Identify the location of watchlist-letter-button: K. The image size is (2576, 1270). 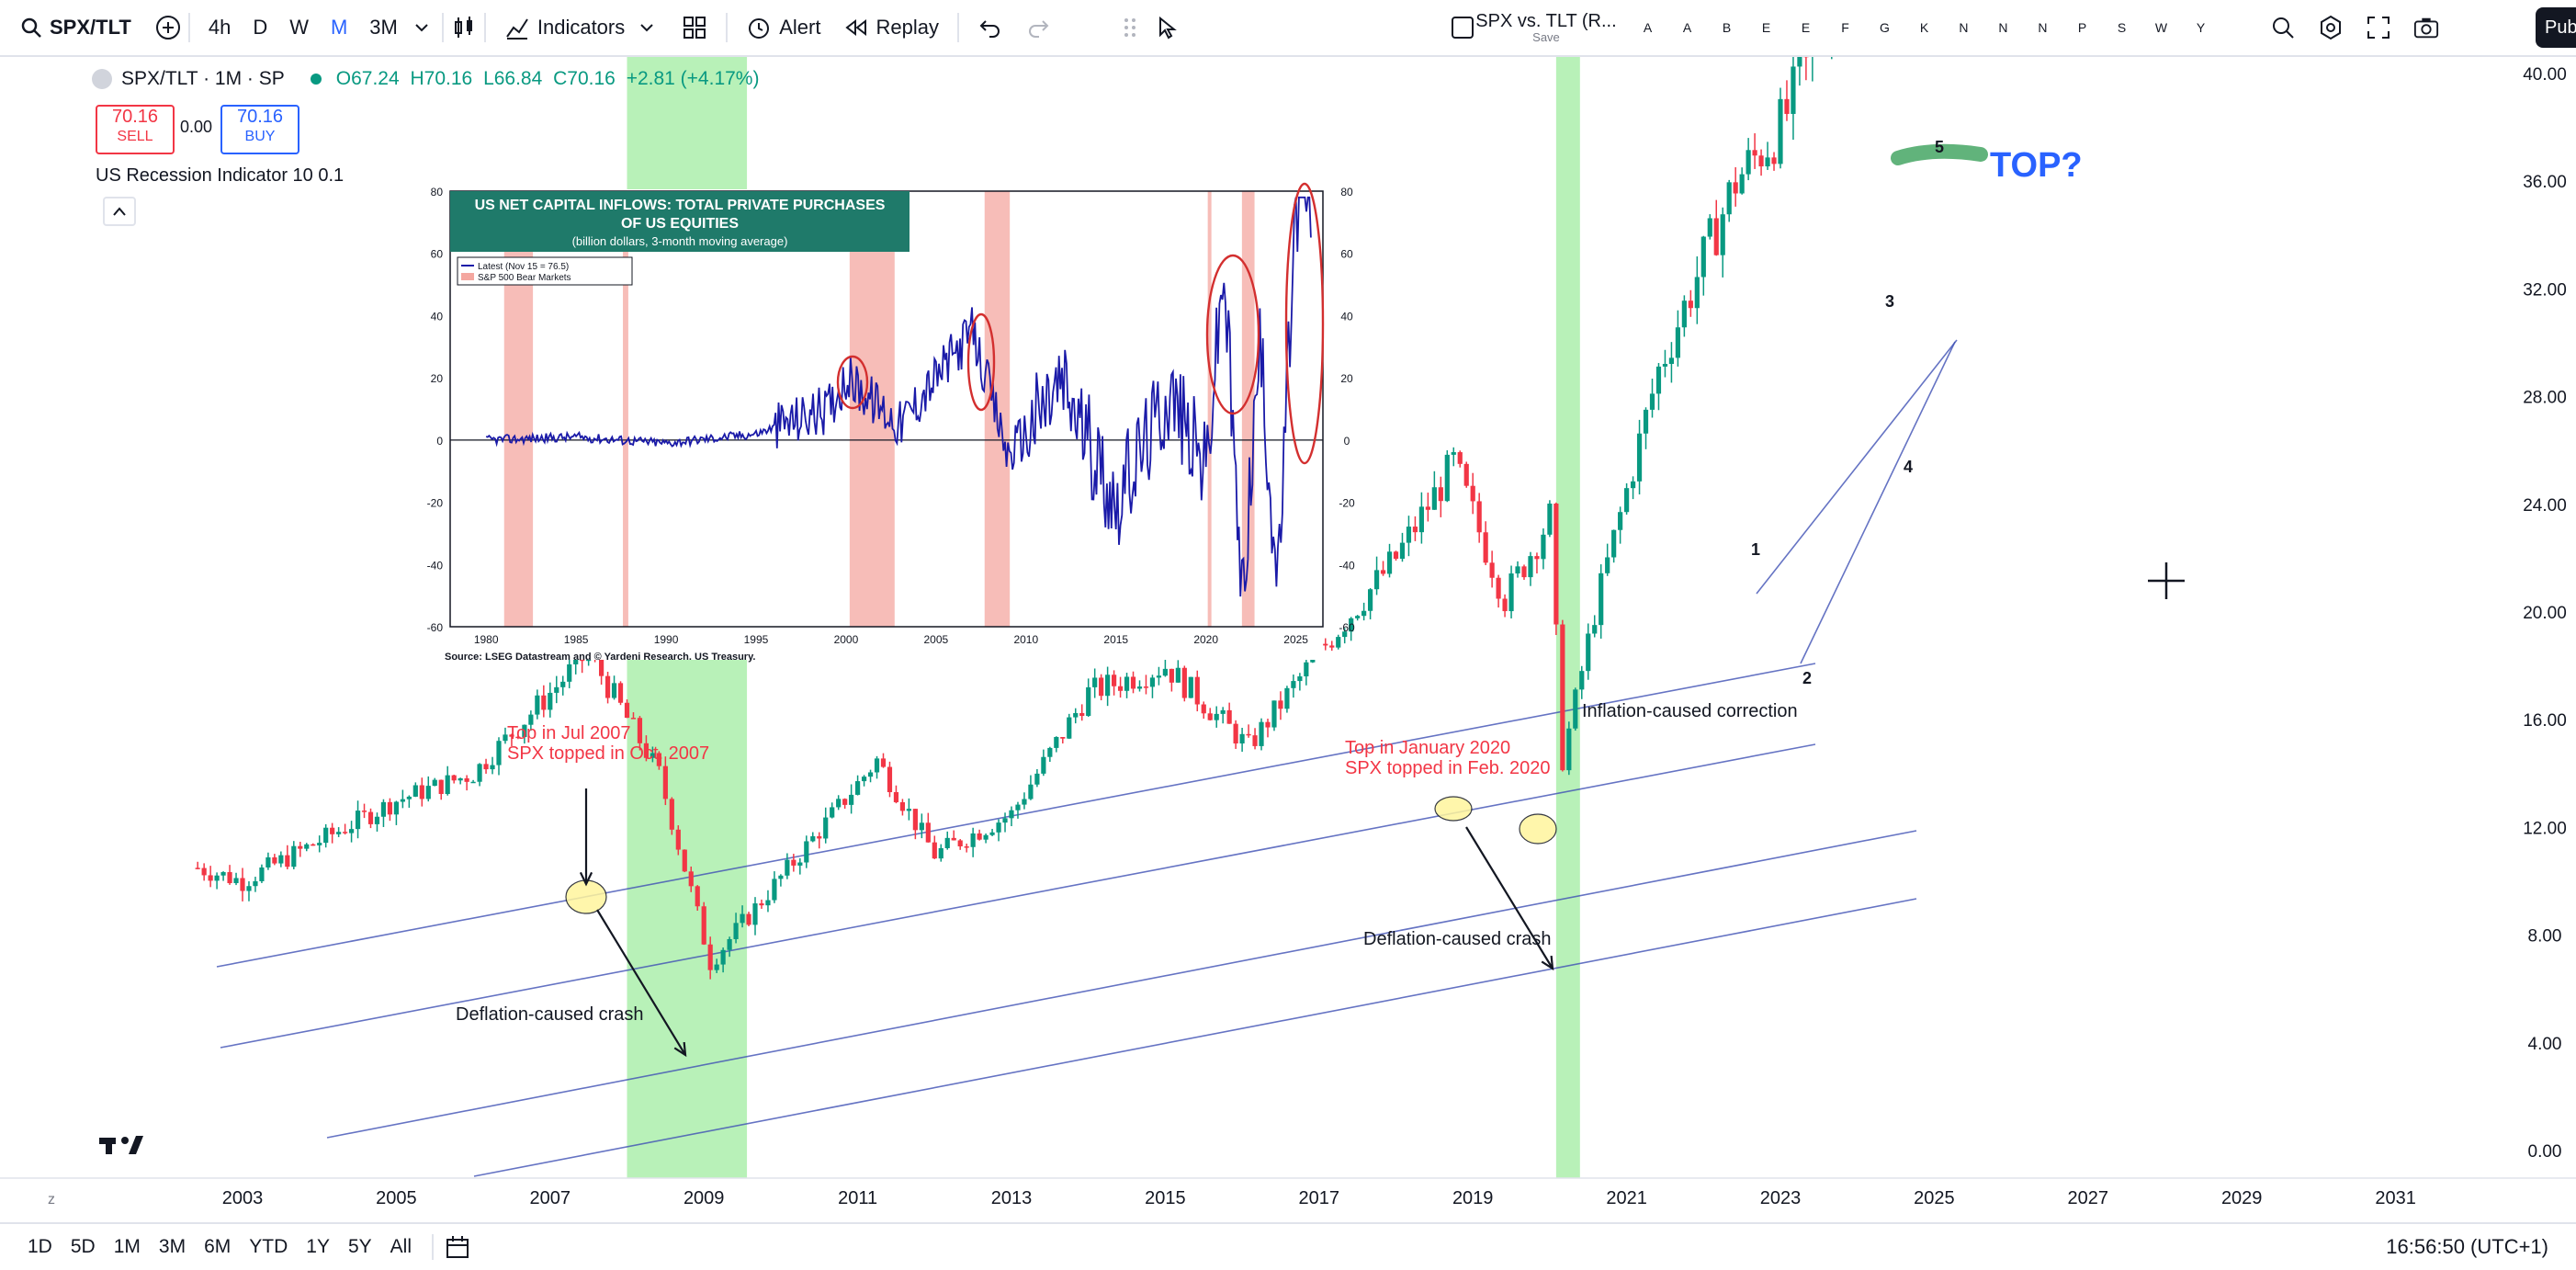
(1924, 27).